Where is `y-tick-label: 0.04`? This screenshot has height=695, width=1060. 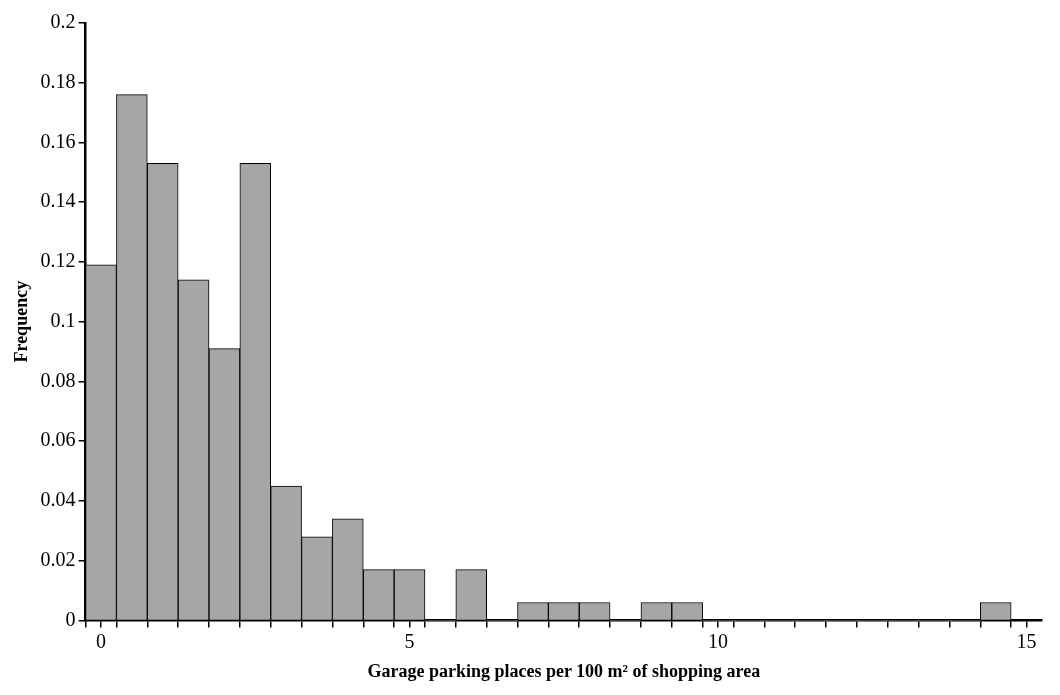
y-tick-label: 0.04 is located at coordinates (58, 499).